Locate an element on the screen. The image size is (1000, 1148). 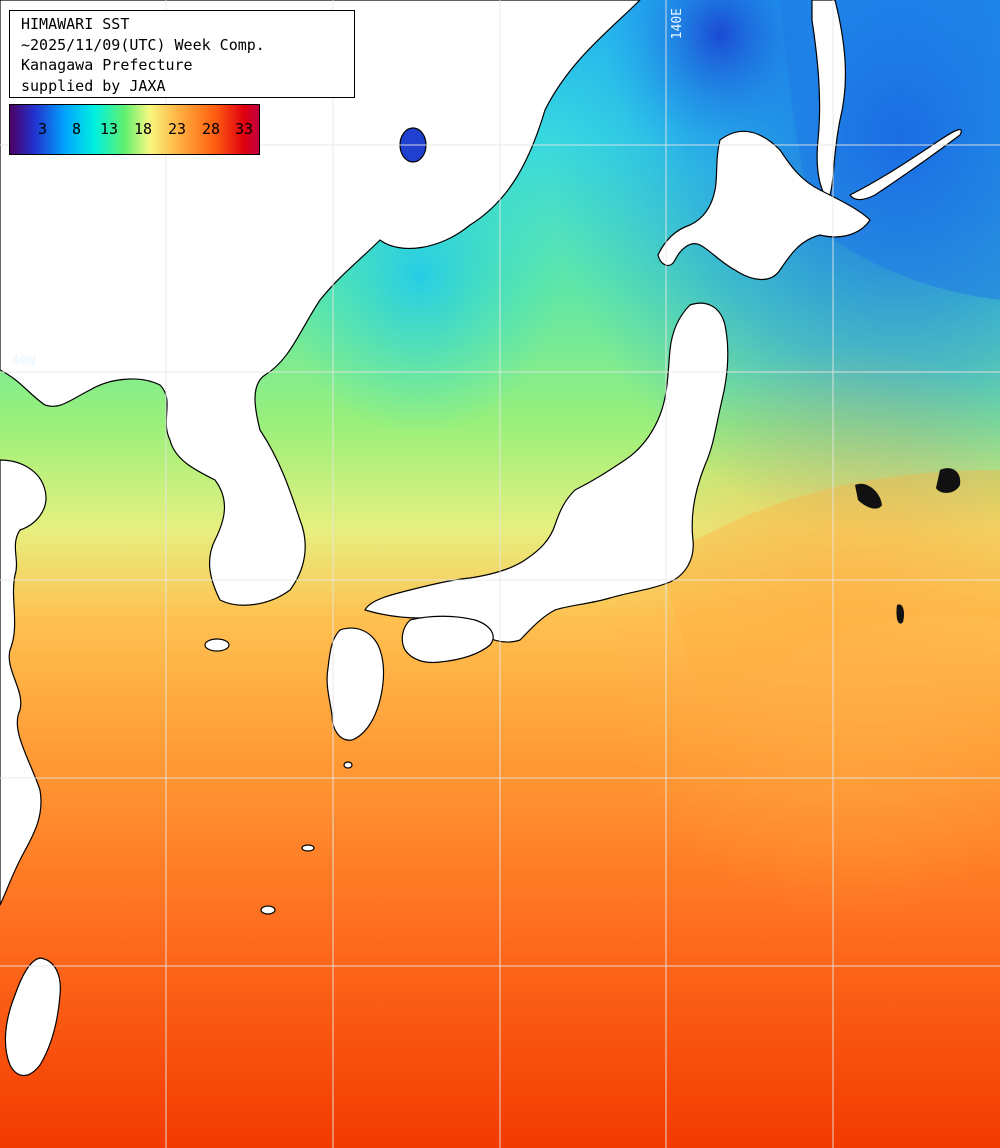
legend-tick: 13 is located at coordinates (109, 129).